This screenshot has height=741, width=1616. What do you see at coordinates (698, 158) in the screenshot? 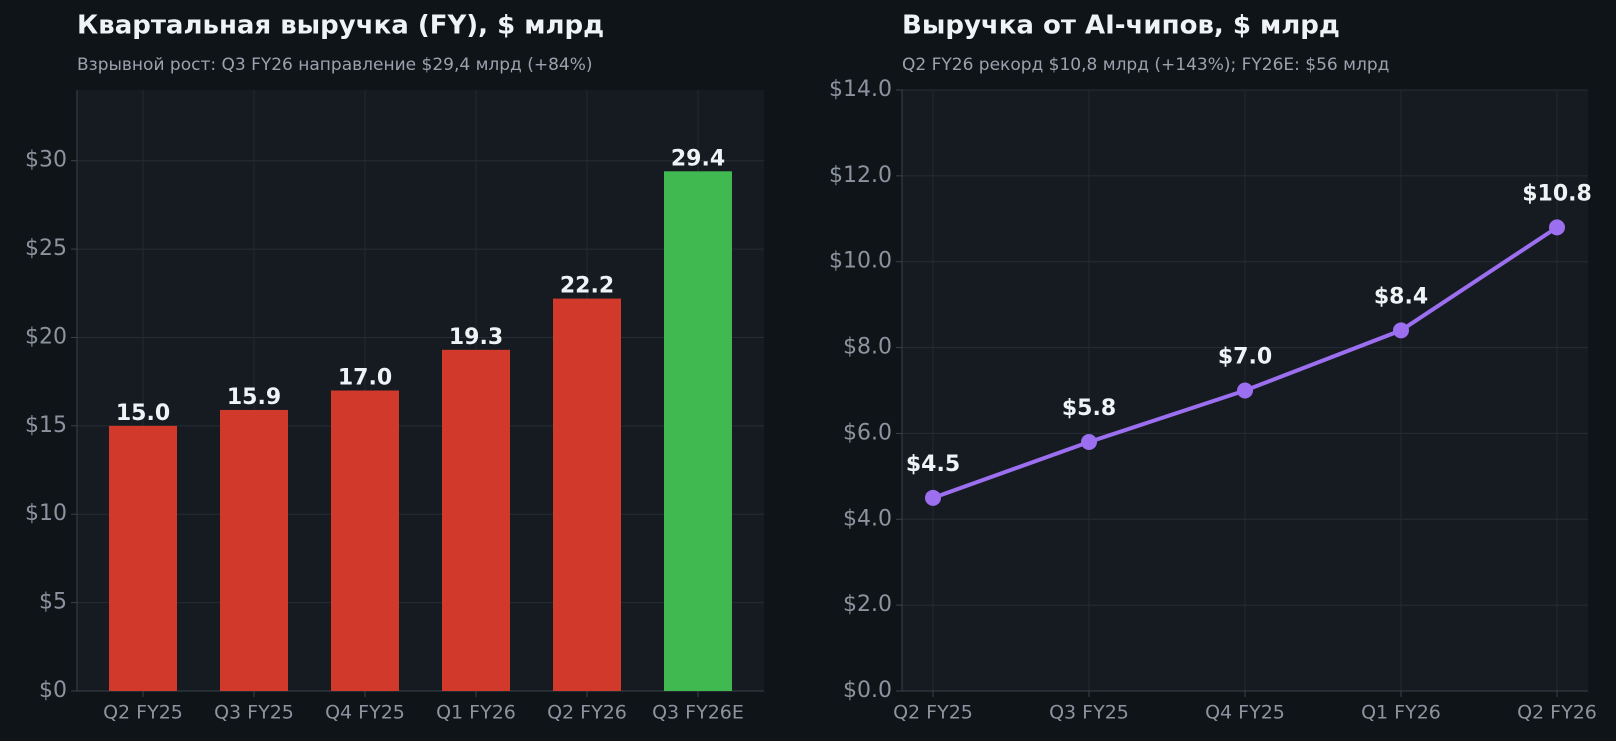
I see `value-label: 29.4` at bounding box center [698, 158].